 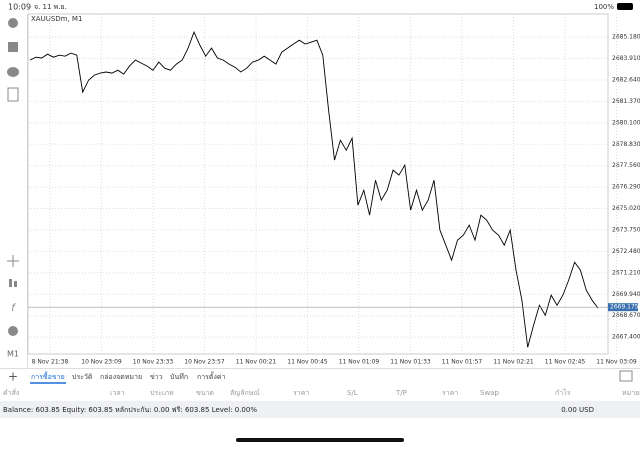 What do you see at coordinates (626, 101) in the screenshot?
I see `y-tick-label: 2681.370` at bounding box center [626, 101].